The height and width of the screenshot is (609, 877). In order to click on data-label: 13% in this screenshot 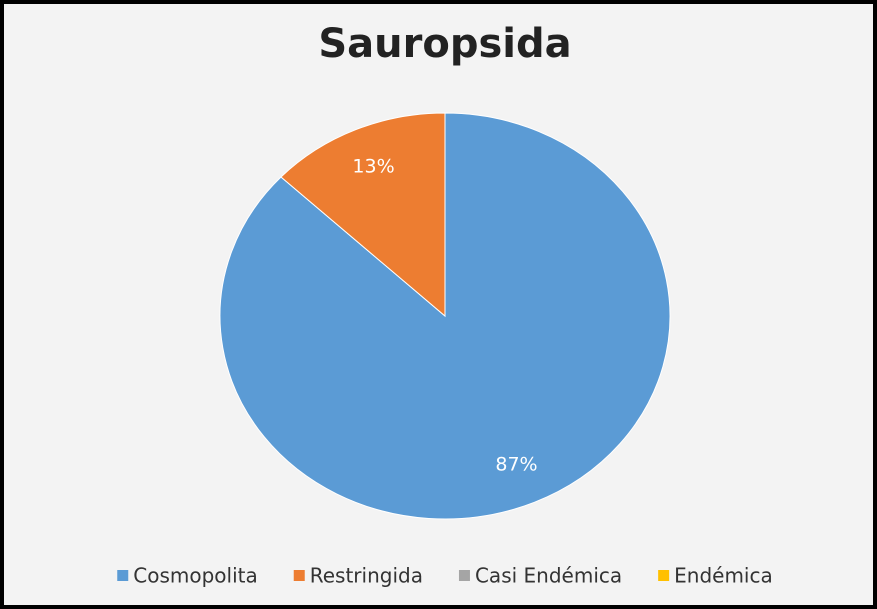, I will do `click(373, 166)`.